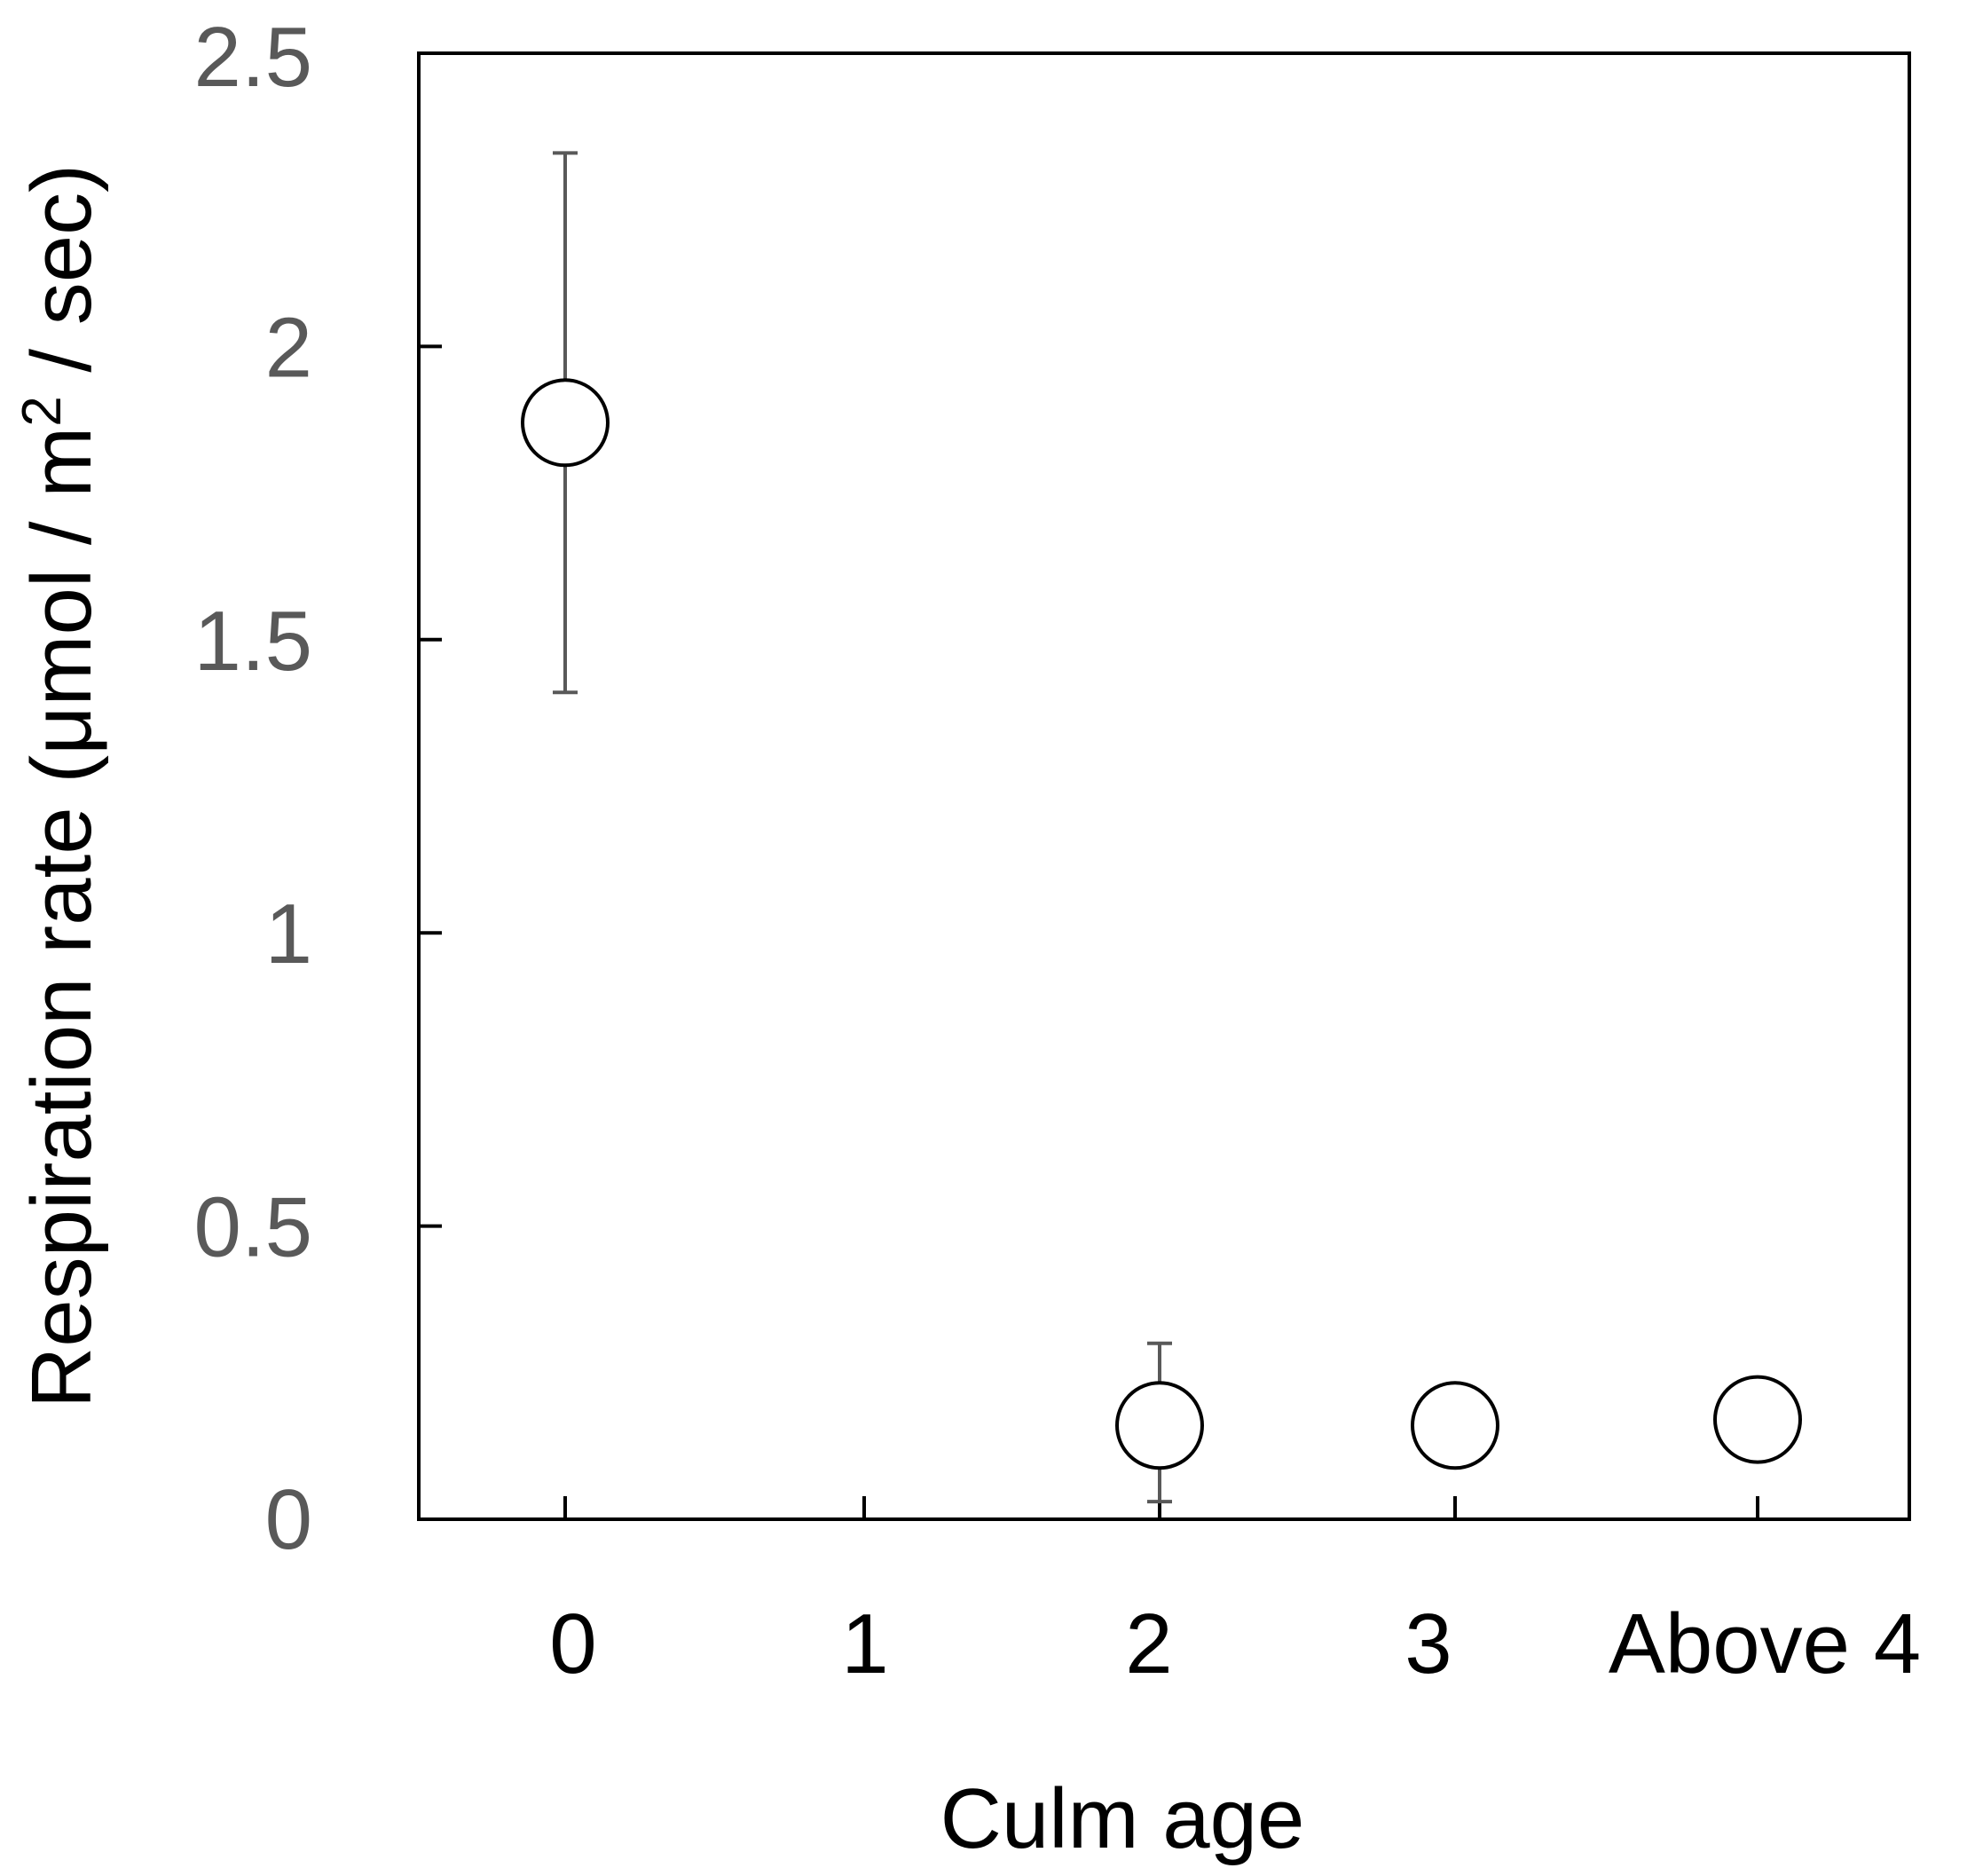 The image size is (1967, 1876). Describe the element at coordinates (1148, 1643) in the screenshot. I see `x-tick-label: 2` at that location.